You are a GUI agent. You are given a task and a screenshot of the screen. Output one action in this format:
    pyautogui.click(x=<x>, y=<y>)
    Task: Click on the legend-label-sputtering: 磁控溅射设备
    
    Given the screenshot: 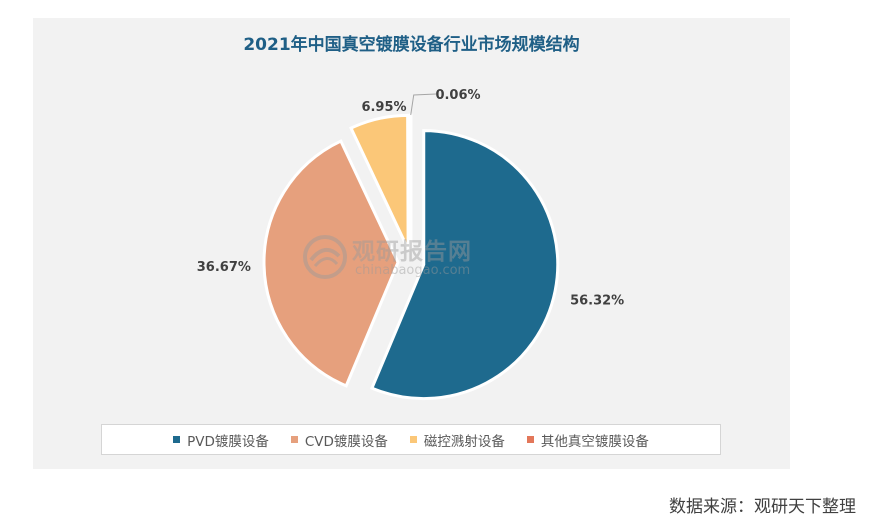 What is the action you would take?
    pyautogui.click(x=464, y=441)
    